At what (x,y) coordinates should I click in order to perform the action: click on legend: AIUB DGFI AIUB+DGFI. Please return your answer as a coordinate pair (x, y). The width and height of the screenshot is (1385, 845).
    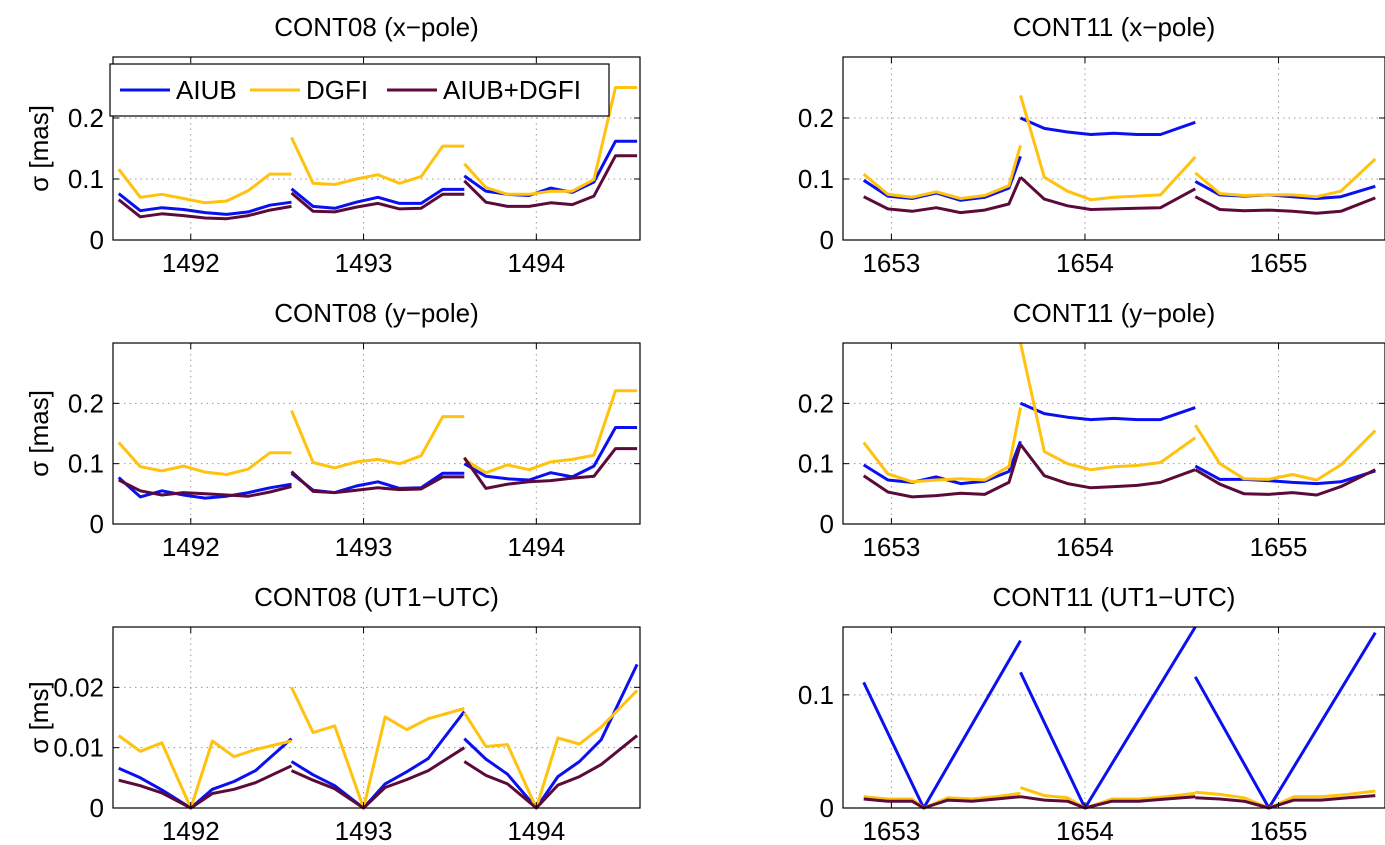
    Looking at the image, I should click on (359, 90).